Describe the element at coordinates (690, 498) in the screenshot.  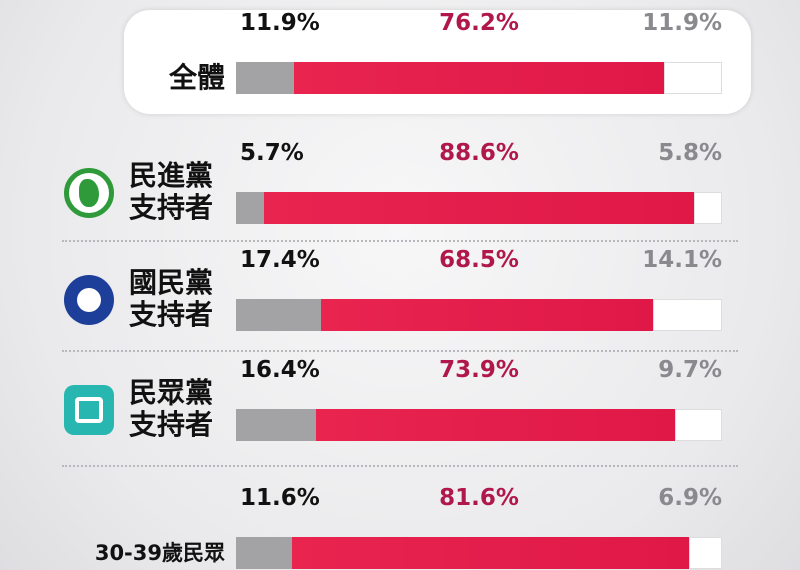
I see `value-label: 6.9%` at that location.